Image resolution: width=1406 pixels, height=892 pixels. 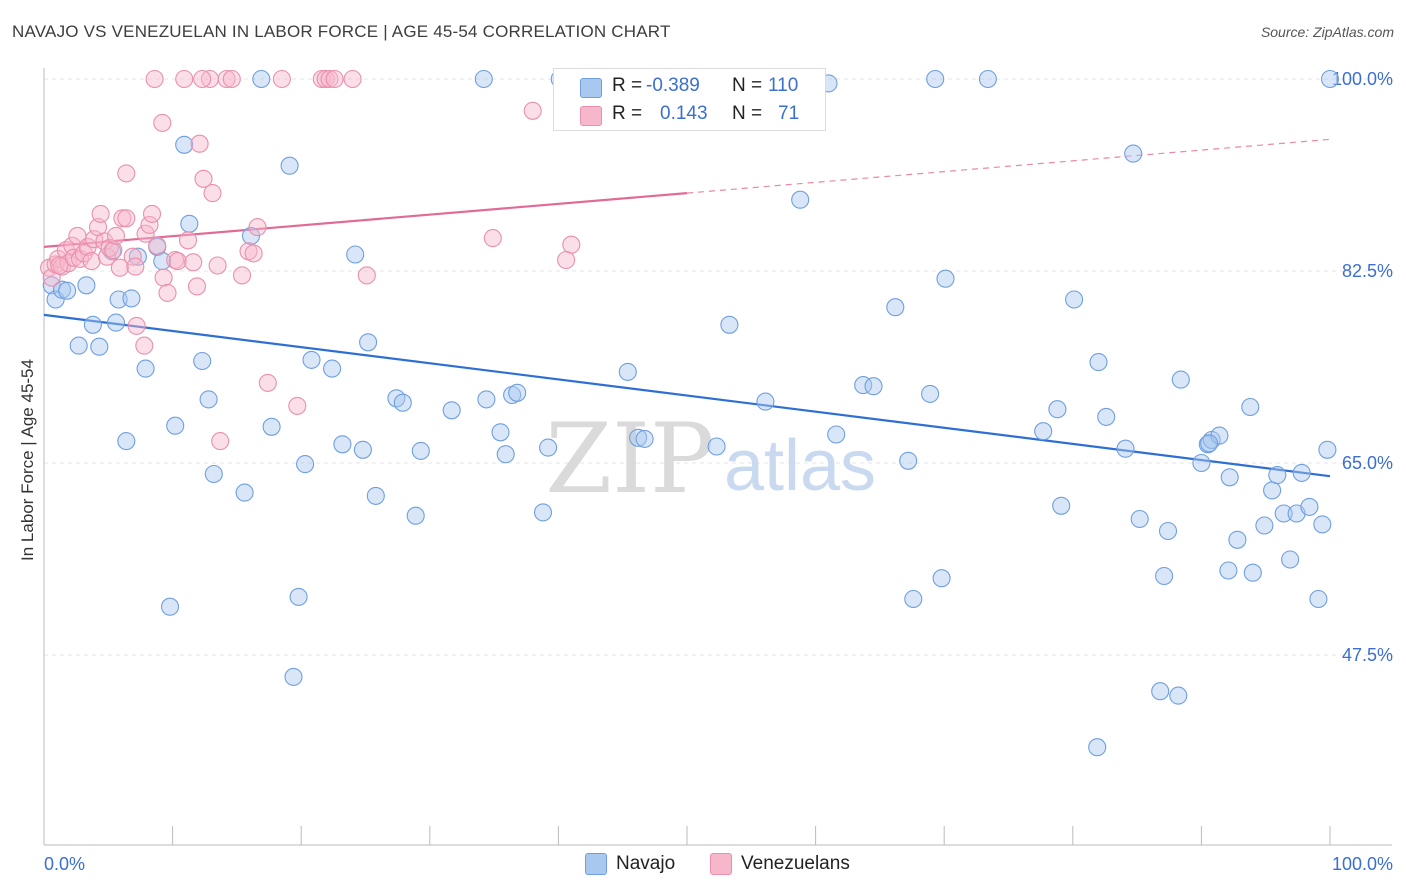 What do you see at coordinates (27, 460) in the screenshot?
I see `y-axis-label: In Labor Force | Age 45-54` at bounding box center [27, 460].